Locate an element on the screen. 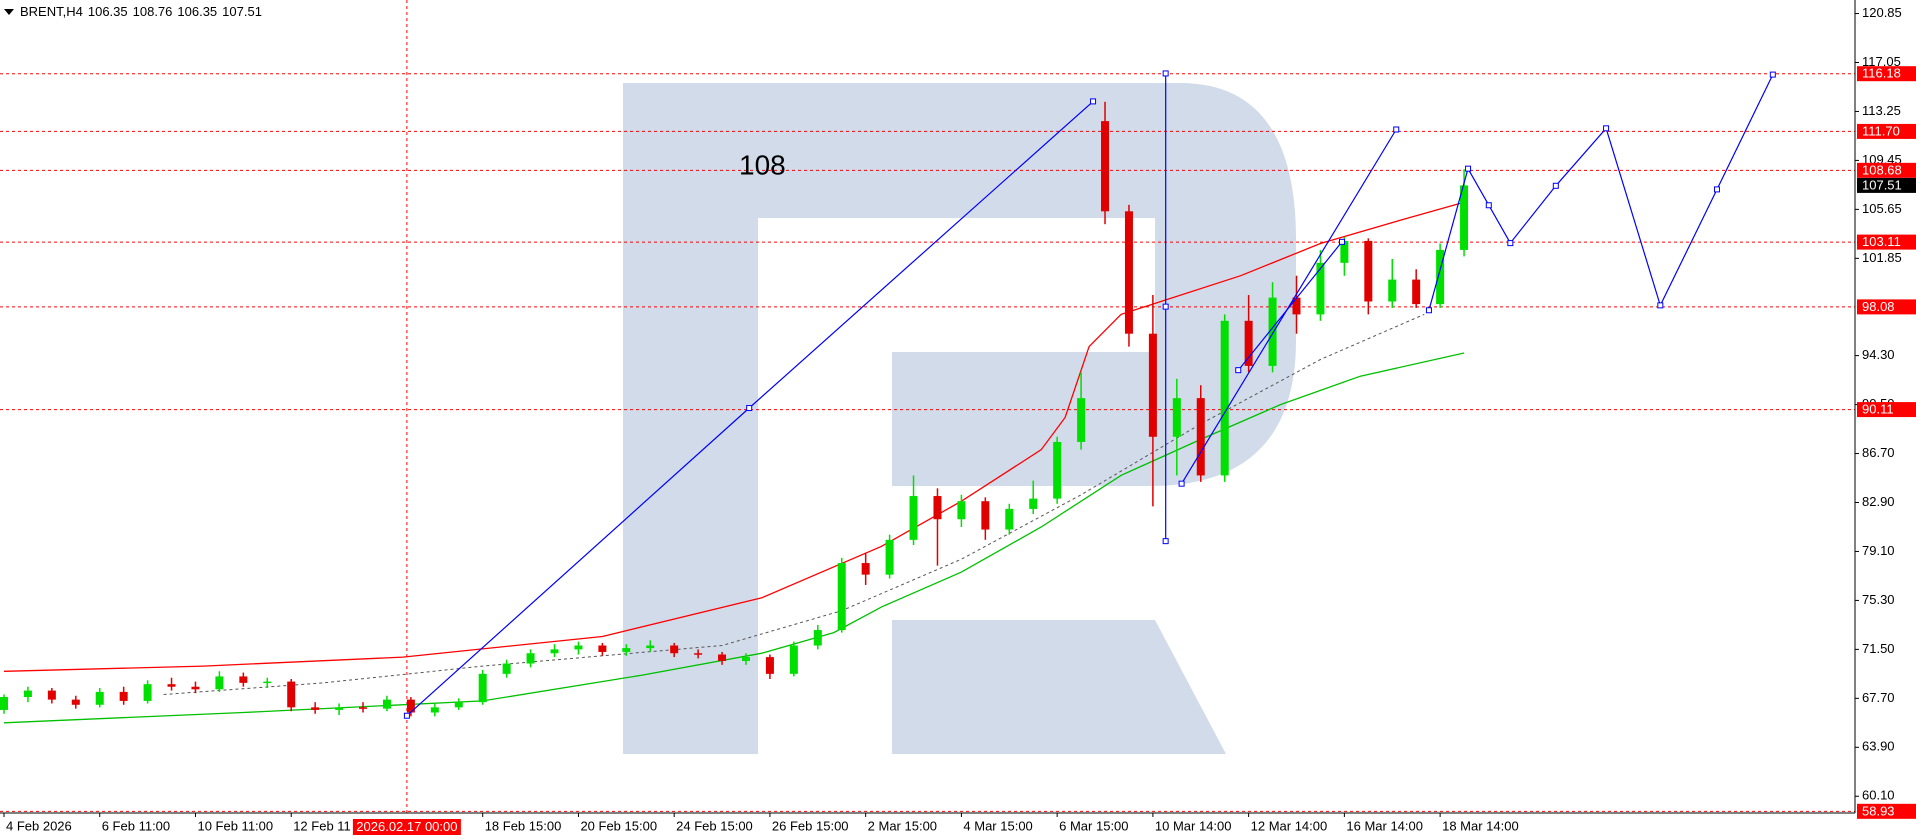  y-tick-label: 113.25 is located at coordinates (1881, 110).